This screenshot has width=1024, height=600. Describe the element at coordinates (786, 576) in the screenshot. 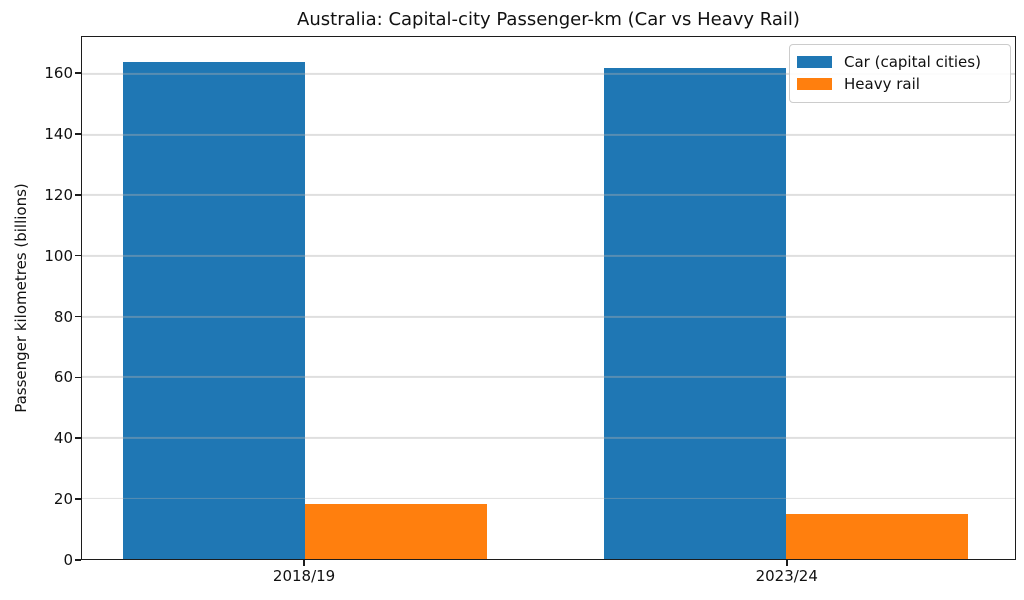

I see `x-tick-label: 2023/24` at that location.